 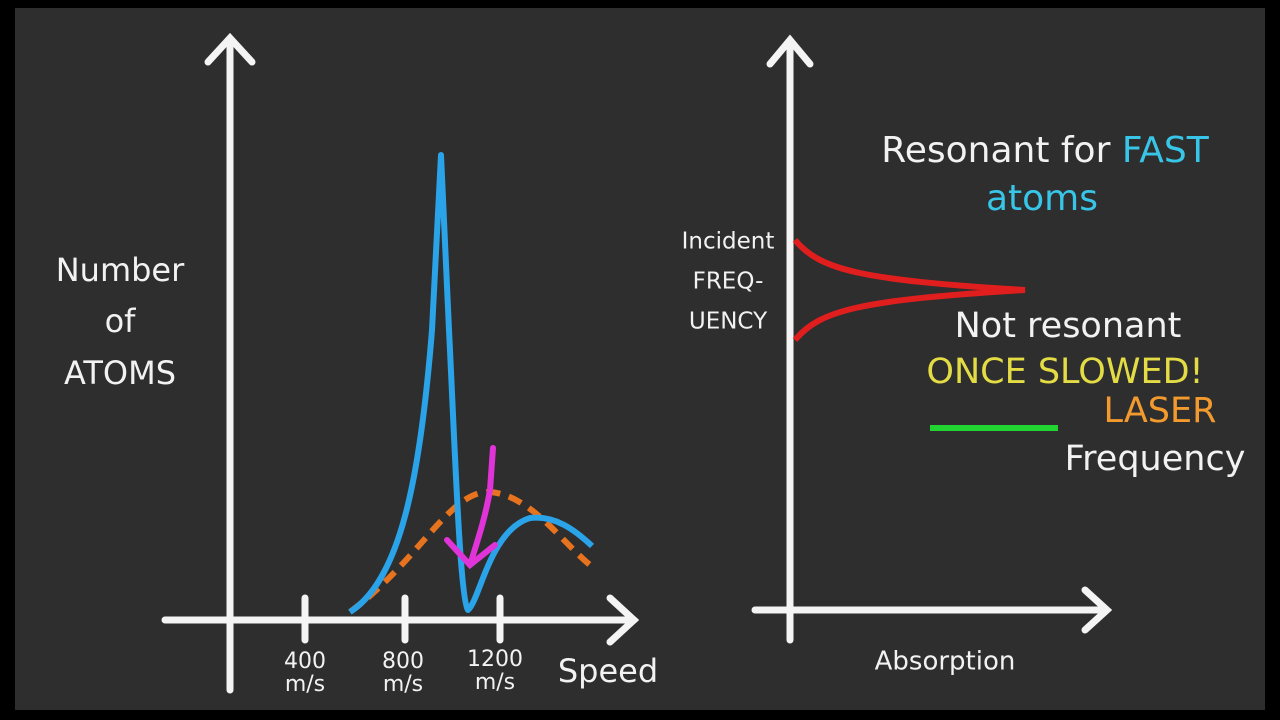 I want to click on slowed-distribution, so click(x=471, y=383).